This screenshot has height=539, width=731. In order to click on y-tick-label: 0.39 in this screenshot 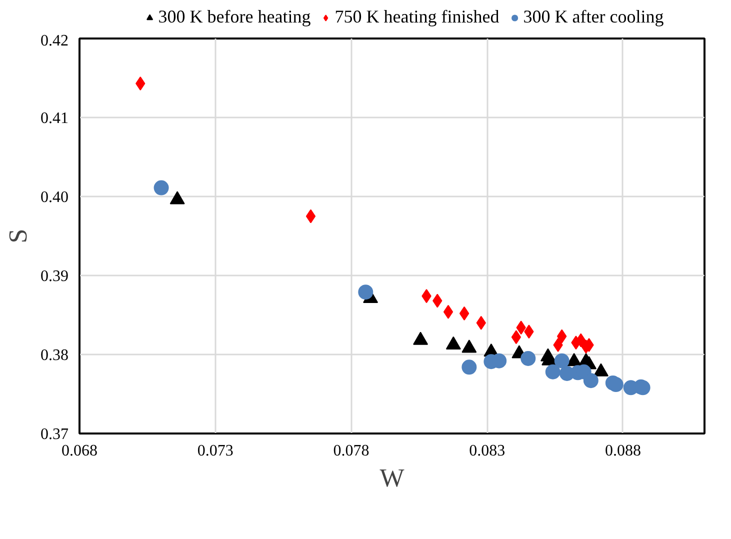, I will do `click(54, 276)`.